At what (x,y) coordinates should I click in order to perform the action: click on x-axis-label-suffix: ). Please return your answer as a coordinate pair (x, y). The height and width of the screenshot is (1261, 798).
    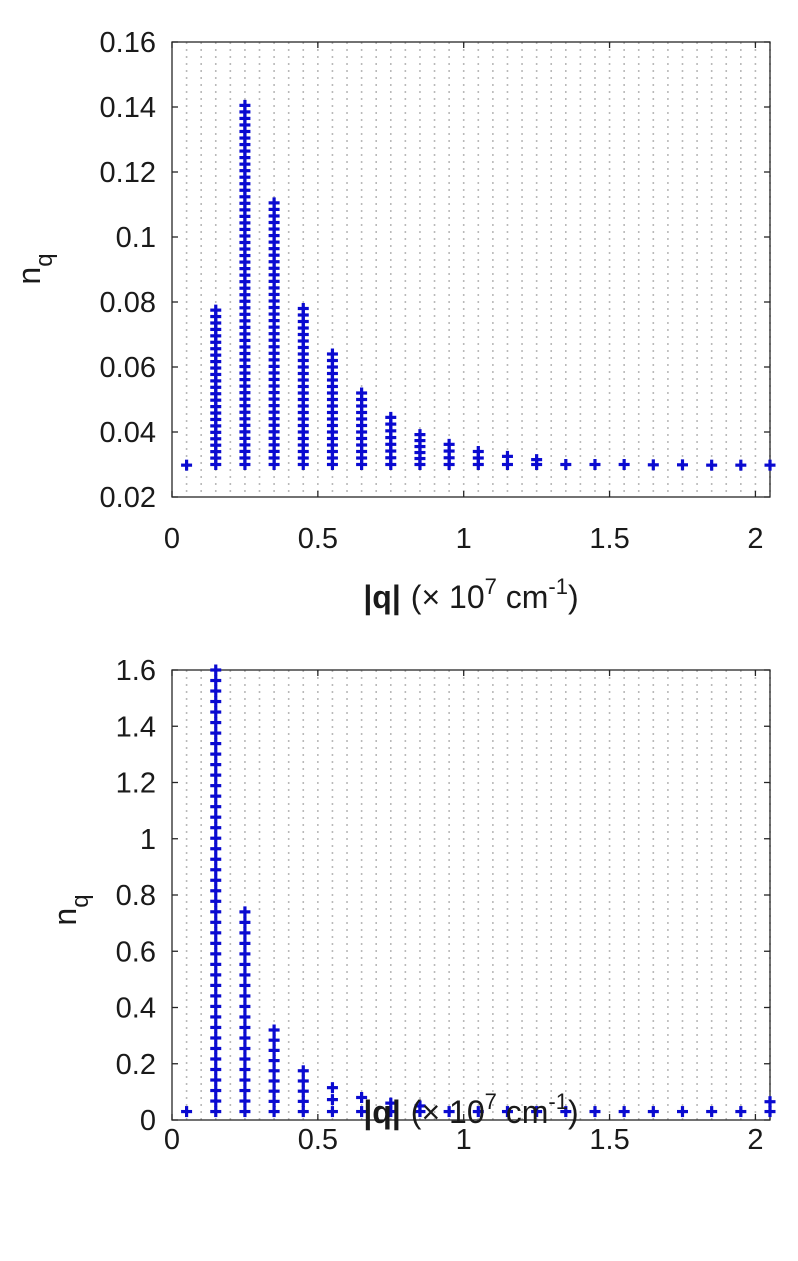
    Looking at the image, I should click on (573, 1112).